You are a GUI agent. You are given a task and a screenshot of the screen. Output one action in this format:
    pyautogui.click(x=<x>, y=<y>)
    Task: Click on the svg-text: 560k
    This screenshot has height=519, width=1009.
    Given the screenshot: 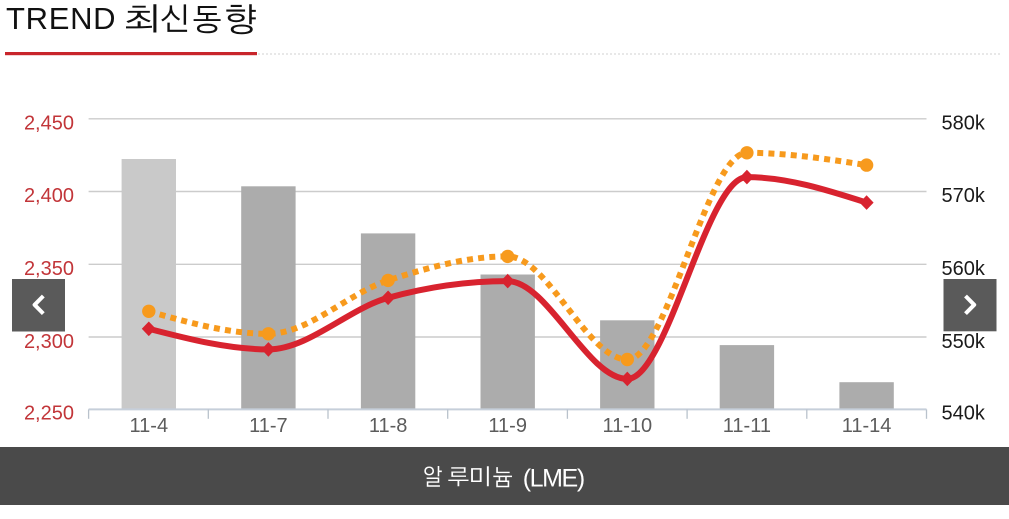 What is the action you would take?
    pyautogui.click(x=964, y=269)
    